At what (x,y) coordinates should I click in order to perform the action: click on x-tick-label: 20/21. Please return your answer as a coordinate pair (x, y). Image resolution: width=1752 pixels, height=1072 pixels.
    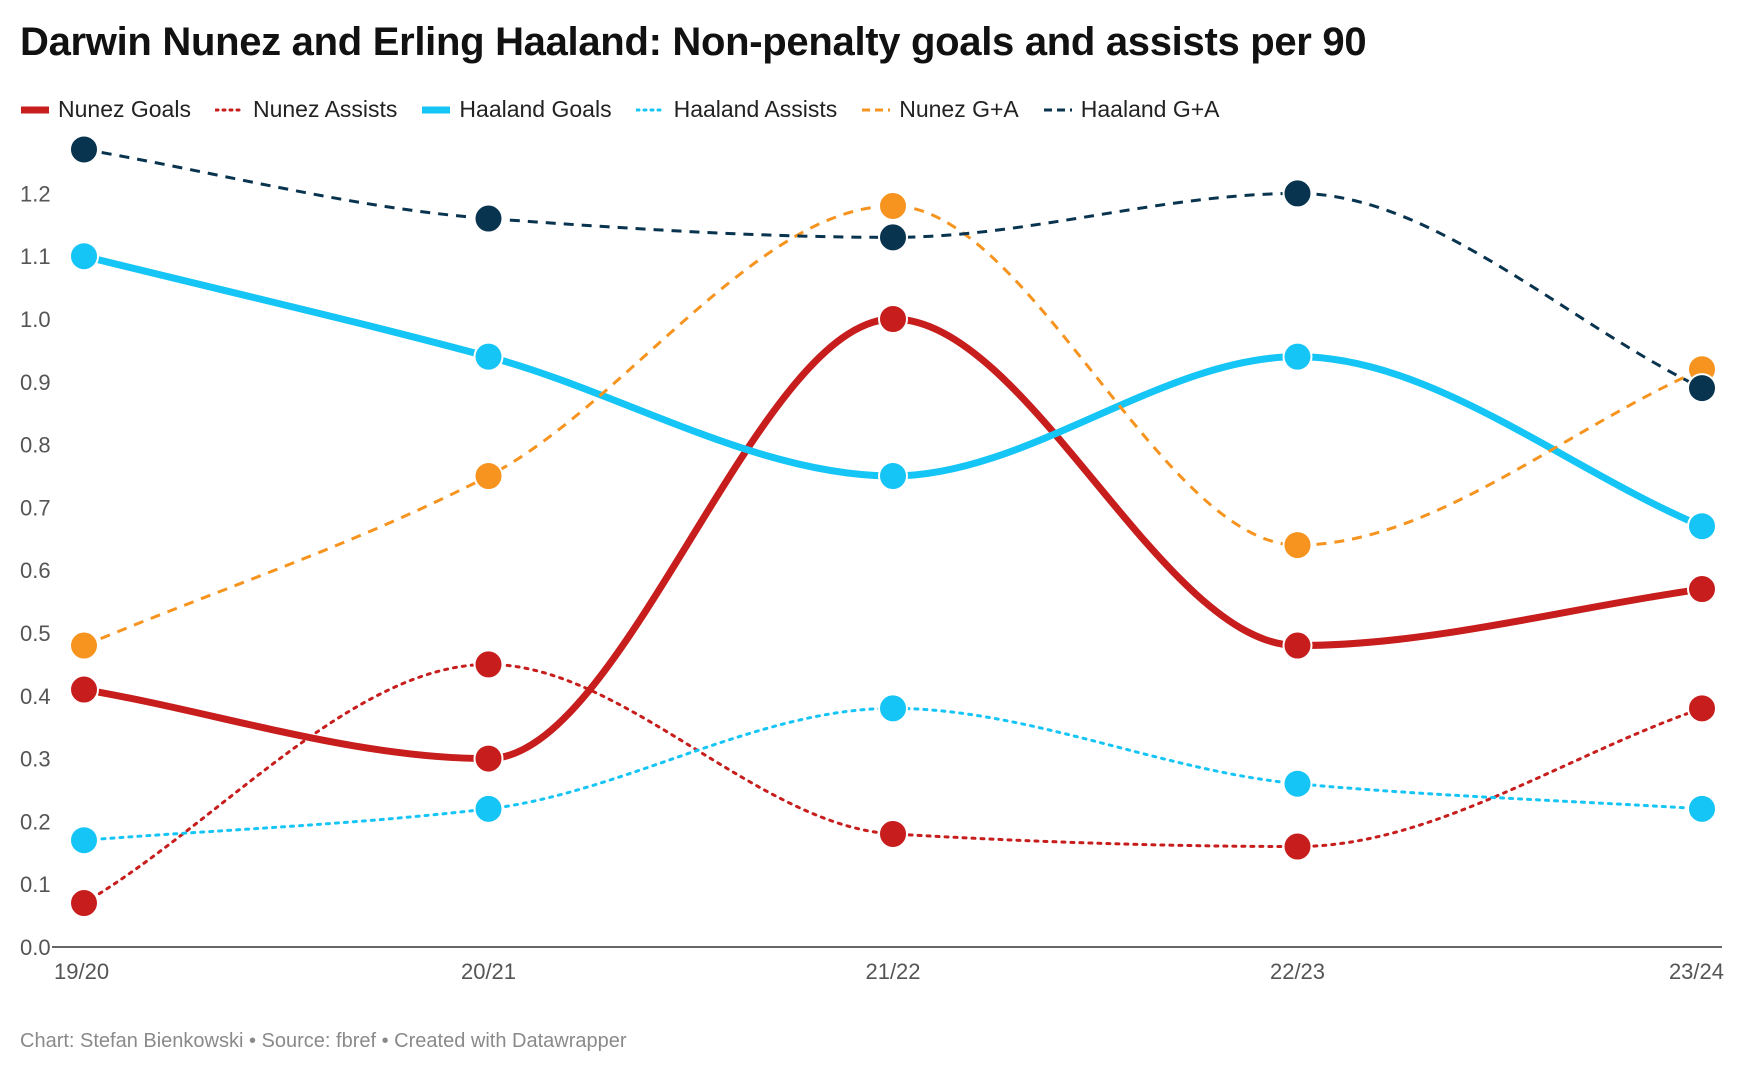
    Looking at the image, I should click on (488, 971).